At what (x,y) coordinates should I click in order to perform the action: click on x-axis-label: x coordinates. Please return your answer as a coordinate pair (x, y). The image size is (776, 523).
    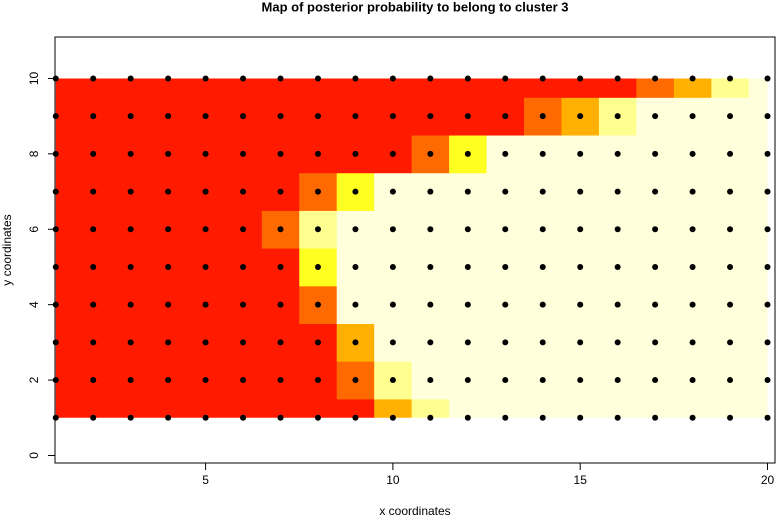
    Looking at the image, I should click on (414, 511).